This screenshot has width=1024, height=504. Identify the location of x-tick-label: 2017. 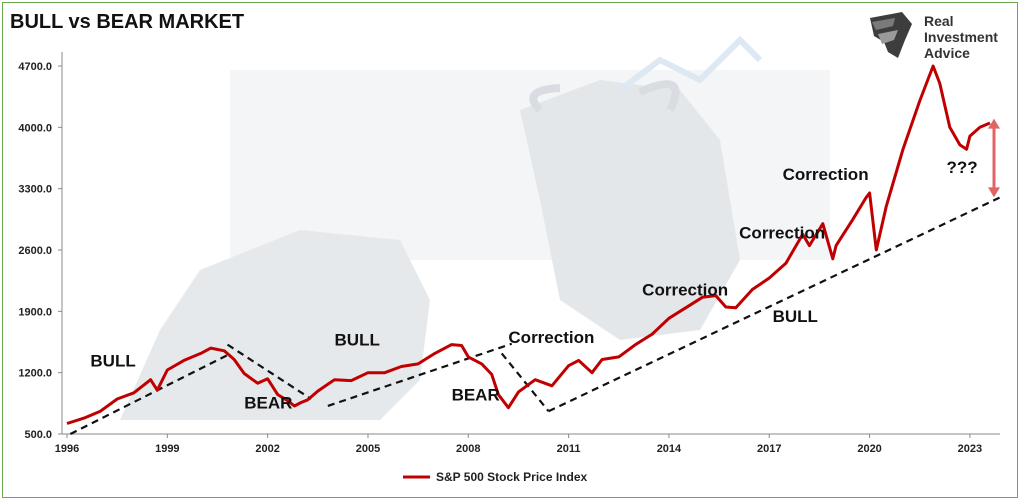
(769, 449).